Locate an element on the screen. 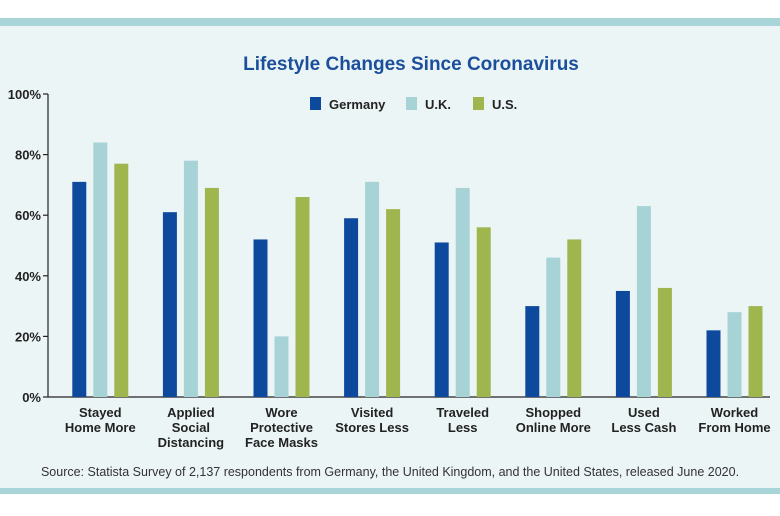 The image size is (780, 516). category-label: Less Cash is located at coordinates (643, 427).